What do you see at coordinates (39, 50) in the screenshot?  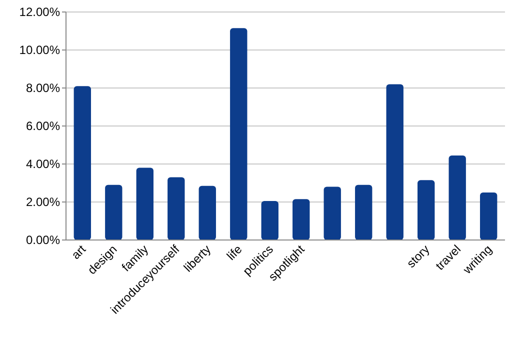 I see `y-tick-label: 10.00%` at bounding box center [39, 50].